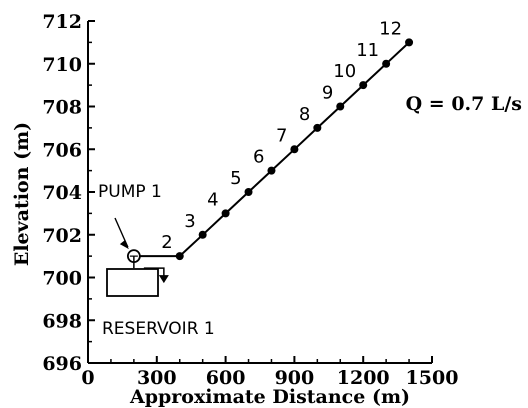 This screenshot has height=408, width=528. Describe the element at coordinates (158, 329) in the screenshot. I see `reservoir-label: RESERVOIR 1` at that location.